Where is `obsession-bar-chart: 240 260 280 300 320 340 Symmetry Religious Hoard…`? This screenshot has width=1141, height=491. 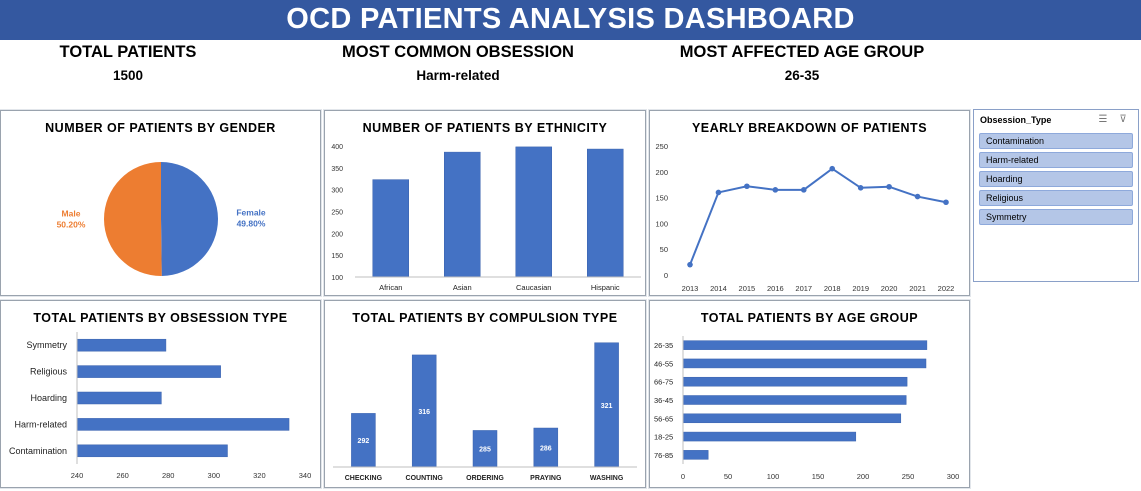
obsession-bar-chart: 240 260 280 300 320 340 Symmetry Religious Hoard… is located at coordinates (160, 406).